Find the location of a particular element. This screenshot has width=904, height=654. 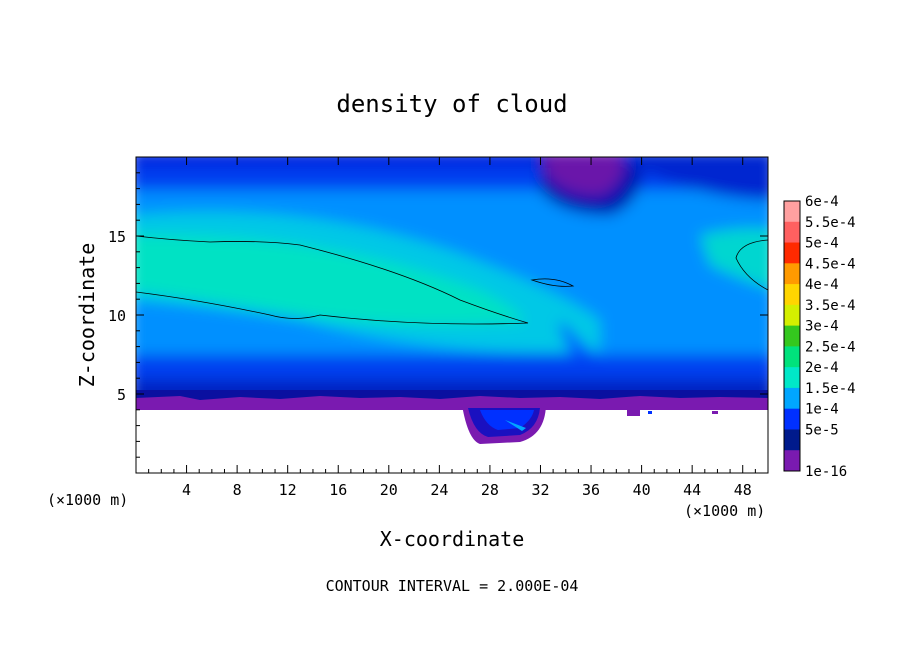

colorbar-frame is located at coordinates (792, 336).